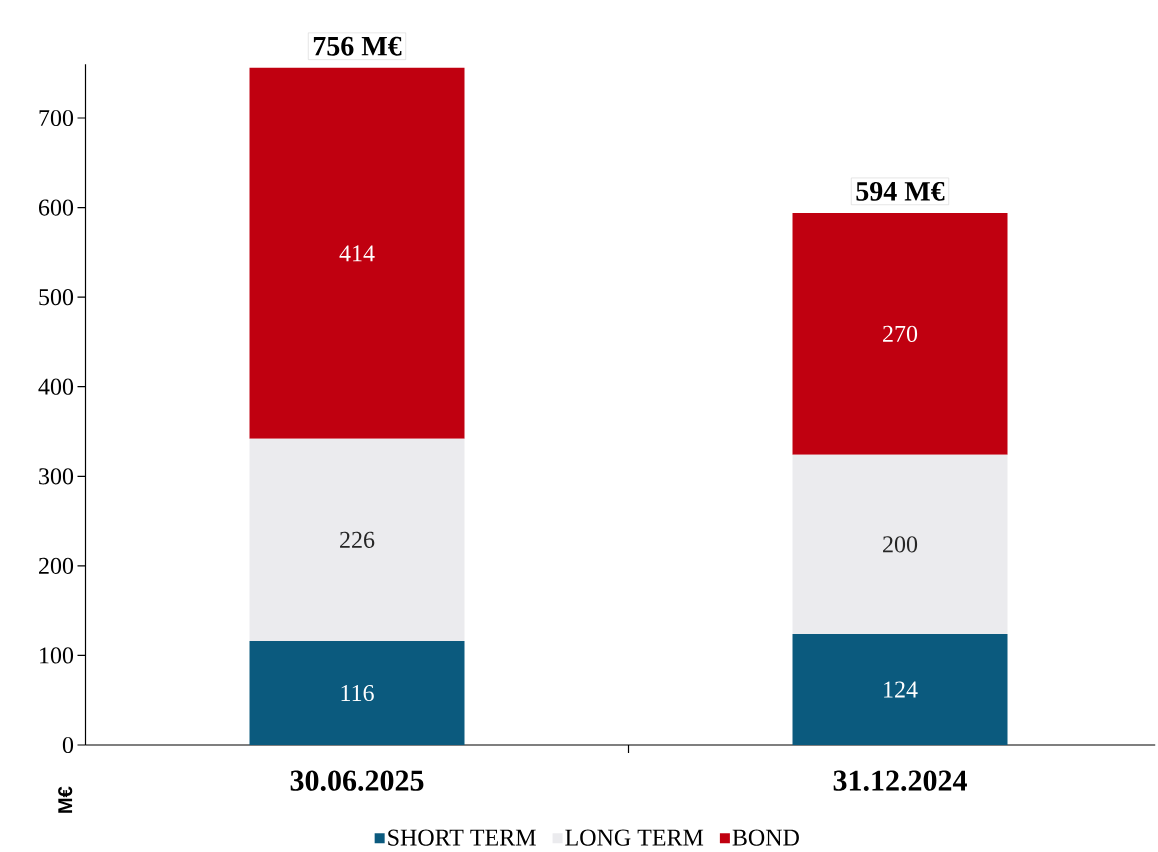  What do you see at coordinates (634, 837) in the screenshot?
I see `legend-label: LONG TERM` at bounding box center [634, 837].